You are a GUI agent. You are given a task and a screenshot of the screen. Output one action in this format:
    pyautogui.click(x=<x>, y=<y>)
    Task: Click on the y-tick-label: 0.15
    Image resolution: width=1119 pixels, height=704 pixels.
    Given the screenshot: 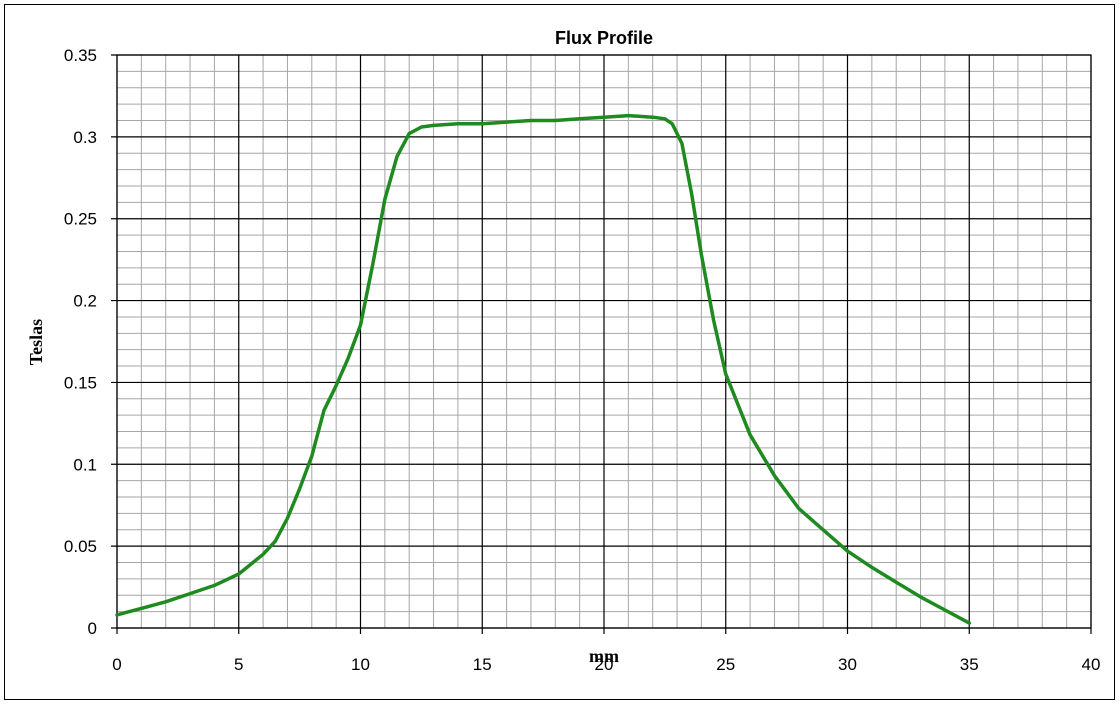 What is the action you would take?
    pyautogui.click(x=80, y=382)
    